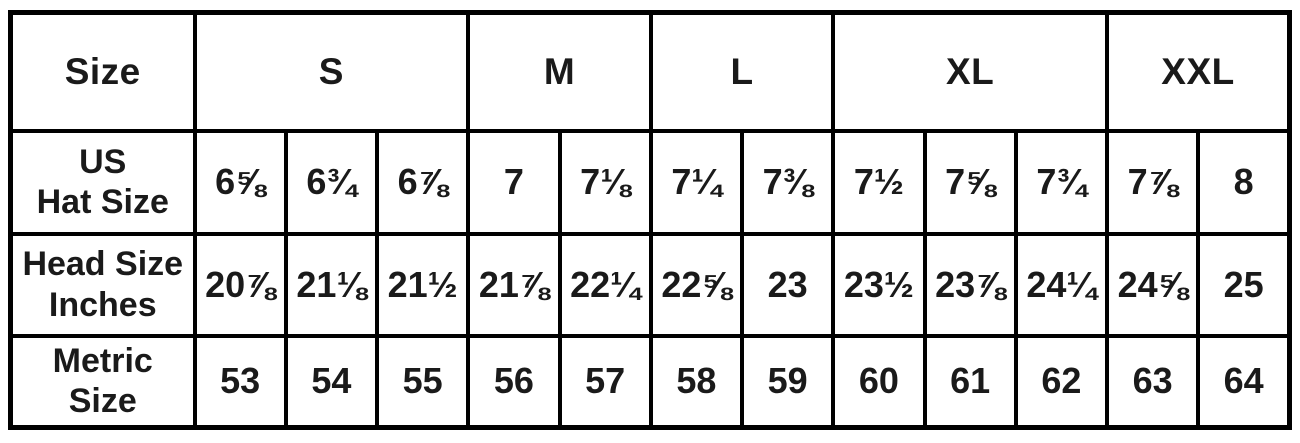  What do you see at coordinates (240, 182) in the screenshot?
I see `us-hat-size-cell: 6⅝` at bounding box center [240, 182].